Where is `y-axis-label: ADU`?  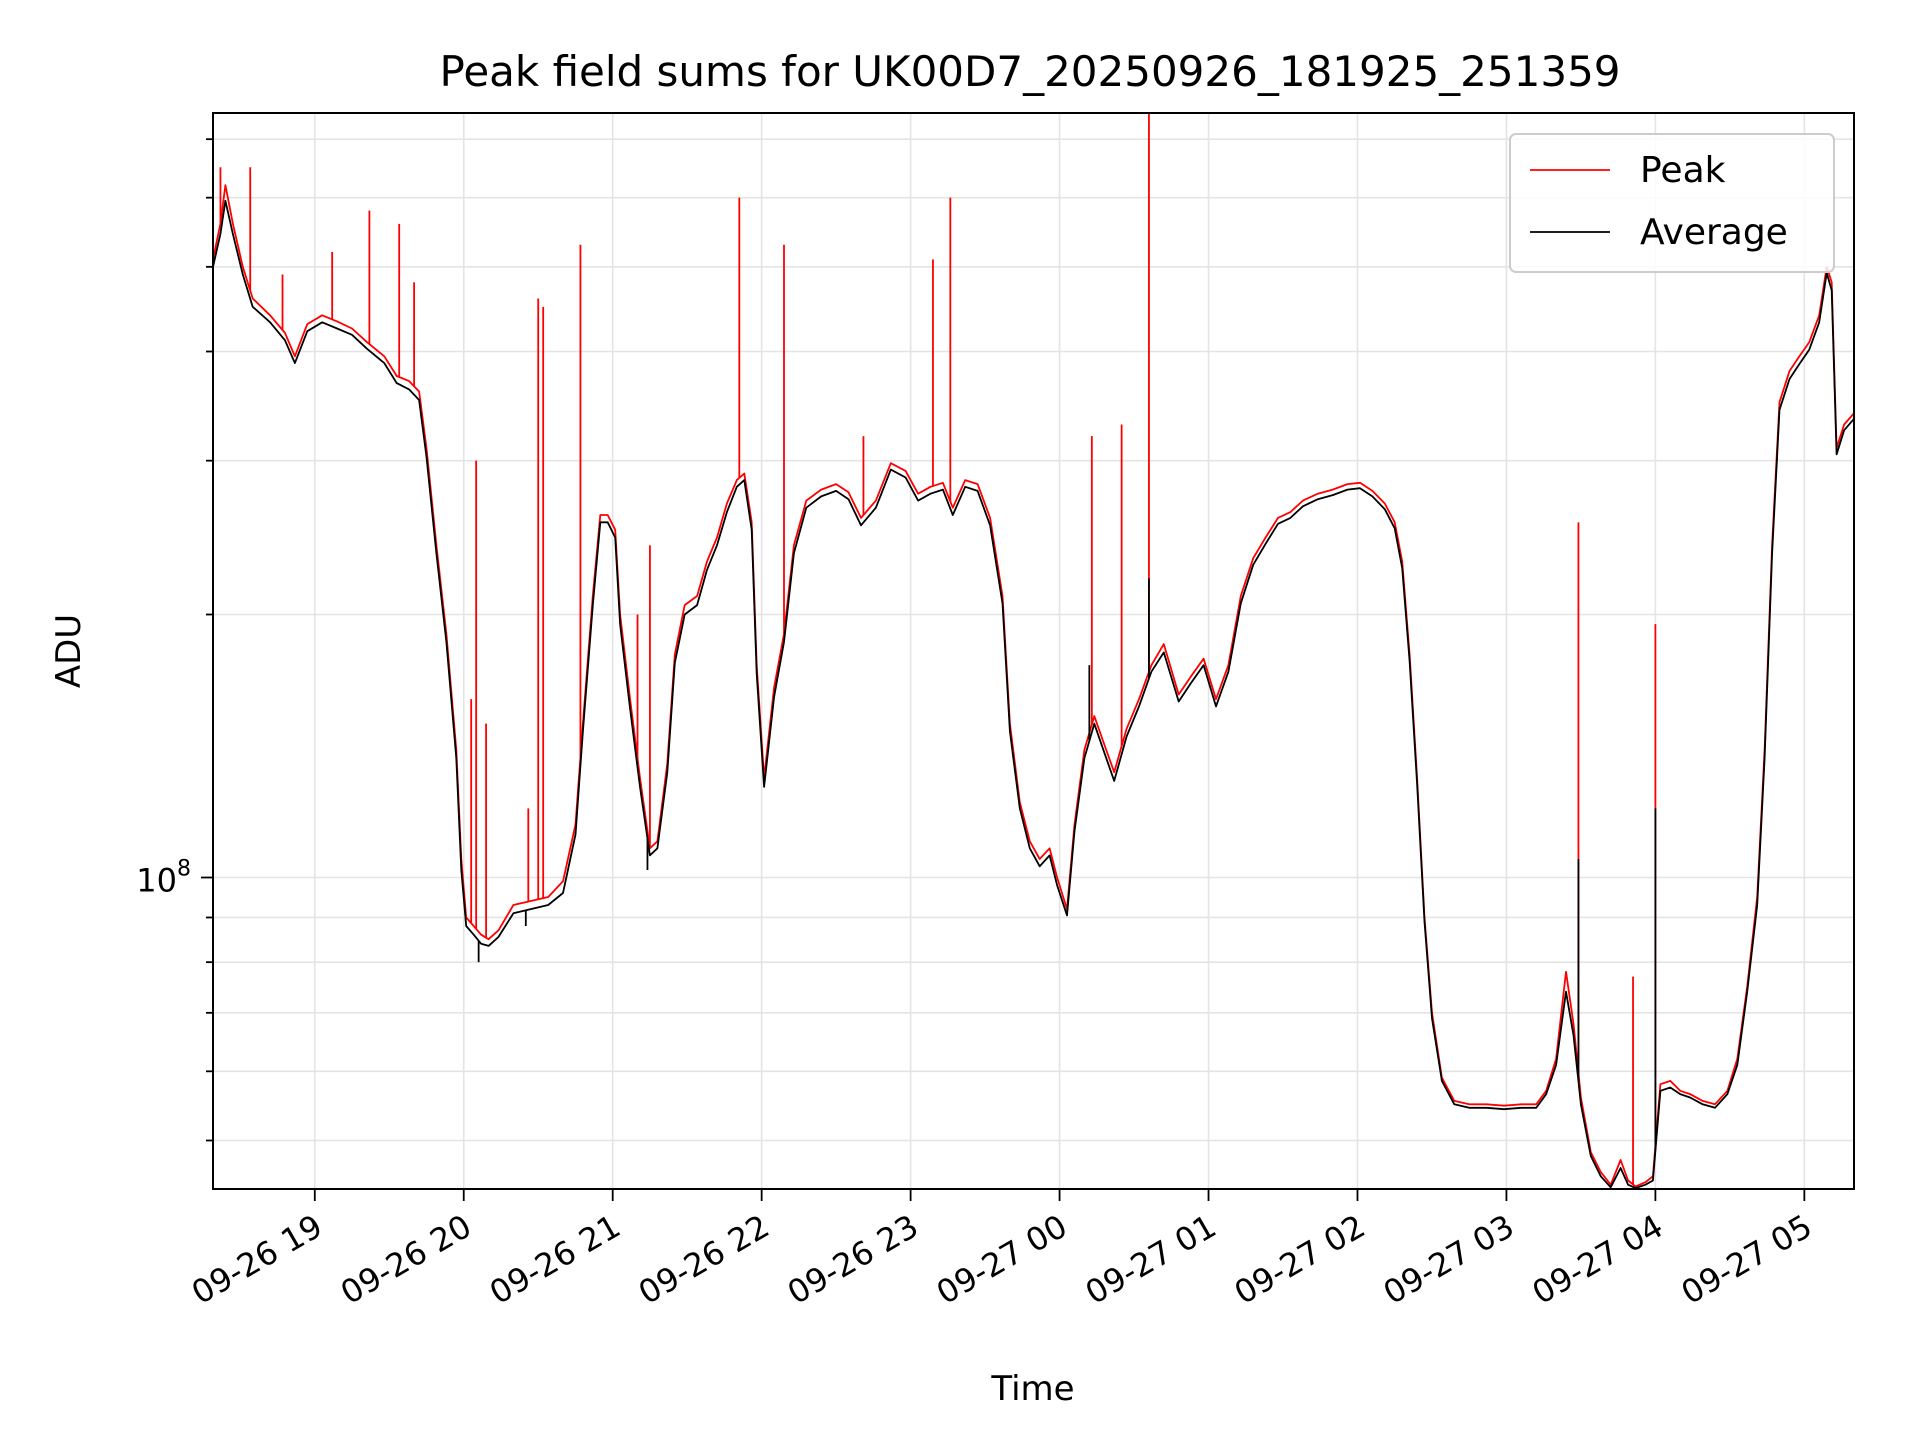 y-axis-label: ADU is located at coordinates (69, 651).